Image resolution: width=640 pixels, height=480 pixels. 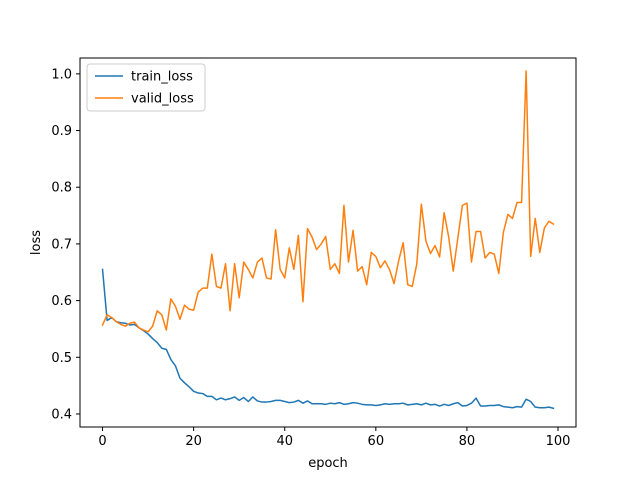 What do you see at coordinates (162, 99) in the screenshot?
I see `legend-label-valid-loss: valid_loss` at bounding box center [162, 99].